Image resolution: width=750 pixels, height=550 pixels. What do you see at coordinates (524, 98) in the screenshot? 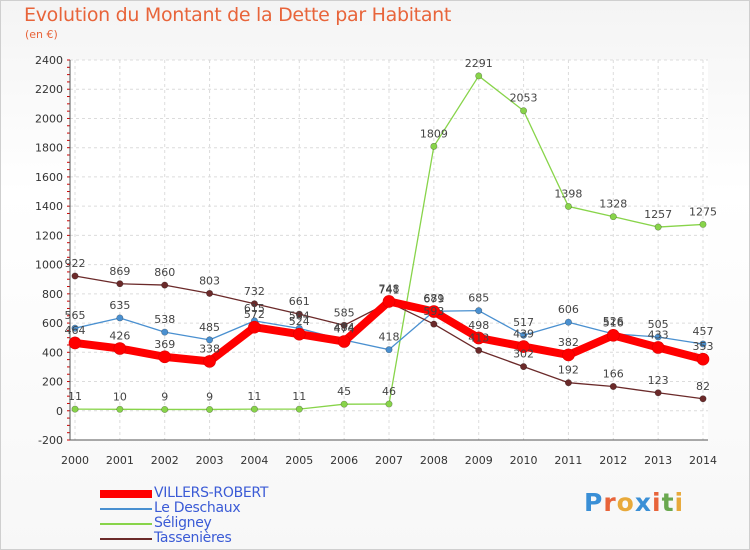
I see `data-label: 2053` at bounding box center [524, 98].